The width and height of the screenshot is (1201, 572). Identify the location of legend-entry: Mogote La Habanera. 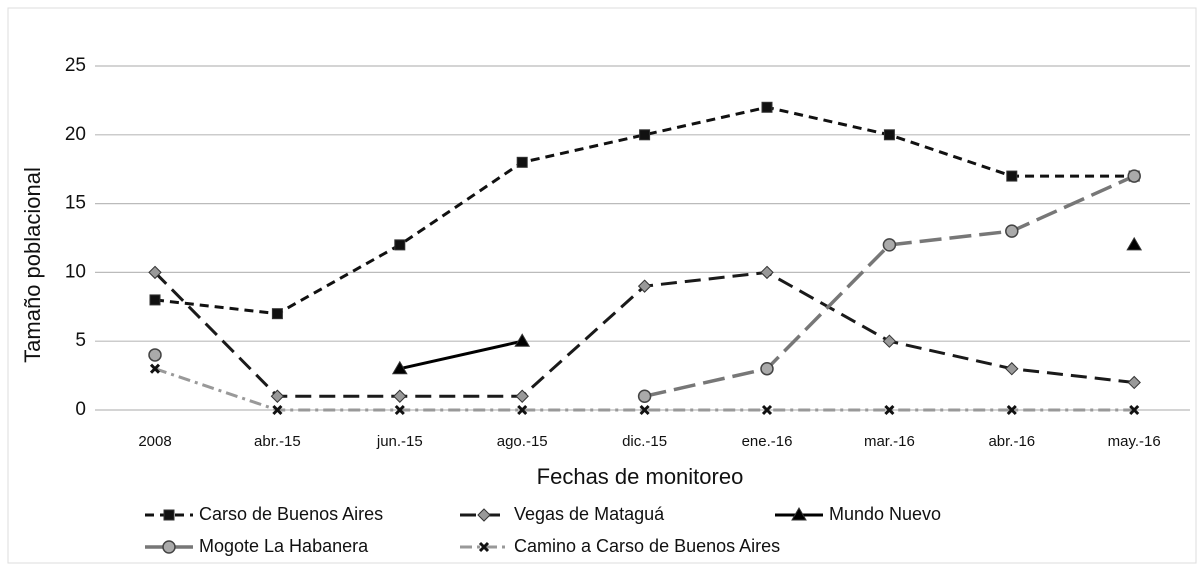
(257, 546).